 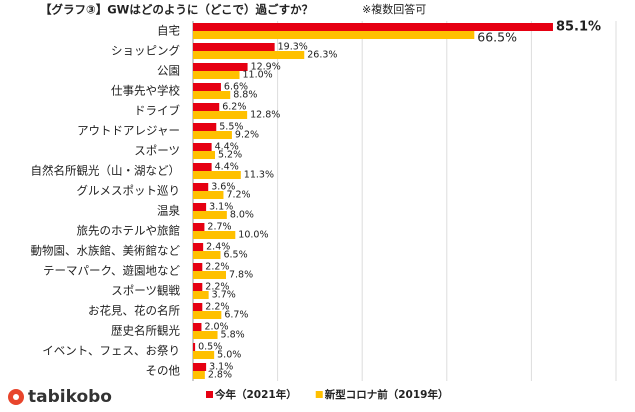 I want to click on value-label: 19.3%, so click(x=293, y=47).